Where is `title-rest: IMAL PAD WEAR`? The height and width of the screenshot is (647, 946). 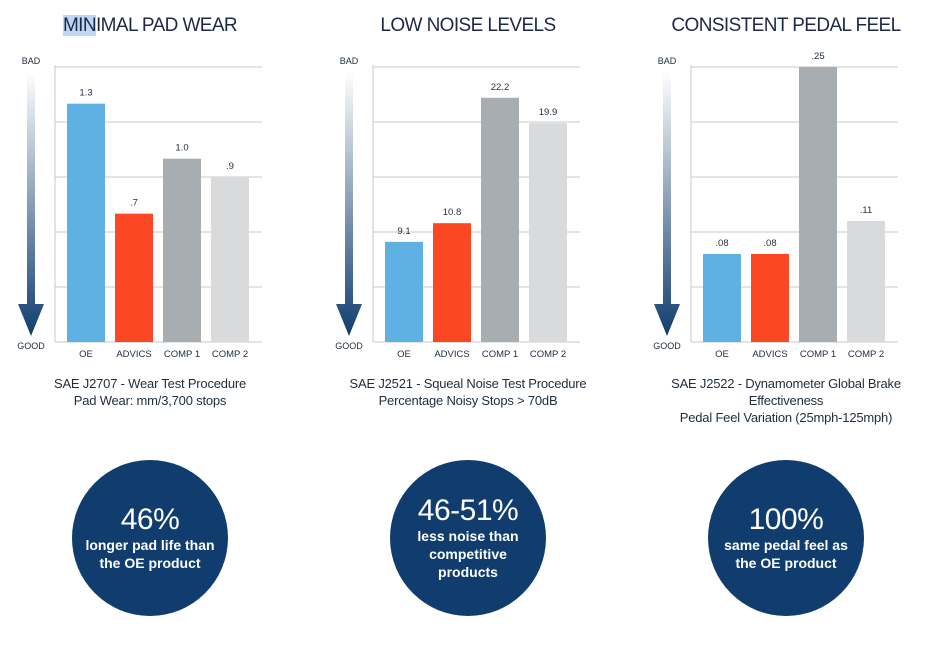 title-rest: IMAL PAD WEAR is located at coordinates (166, 25).